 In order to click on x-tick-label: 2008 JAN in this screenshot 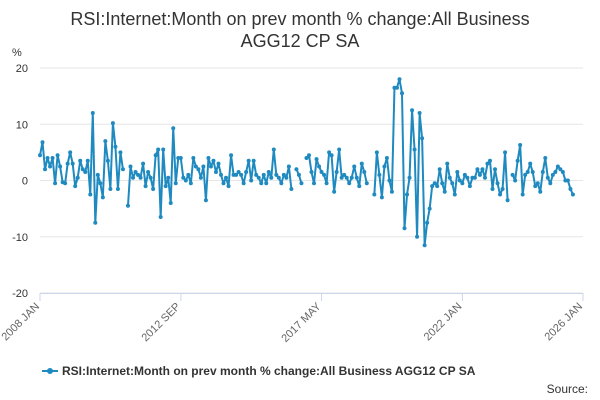, I will do `click(21, 322)`.